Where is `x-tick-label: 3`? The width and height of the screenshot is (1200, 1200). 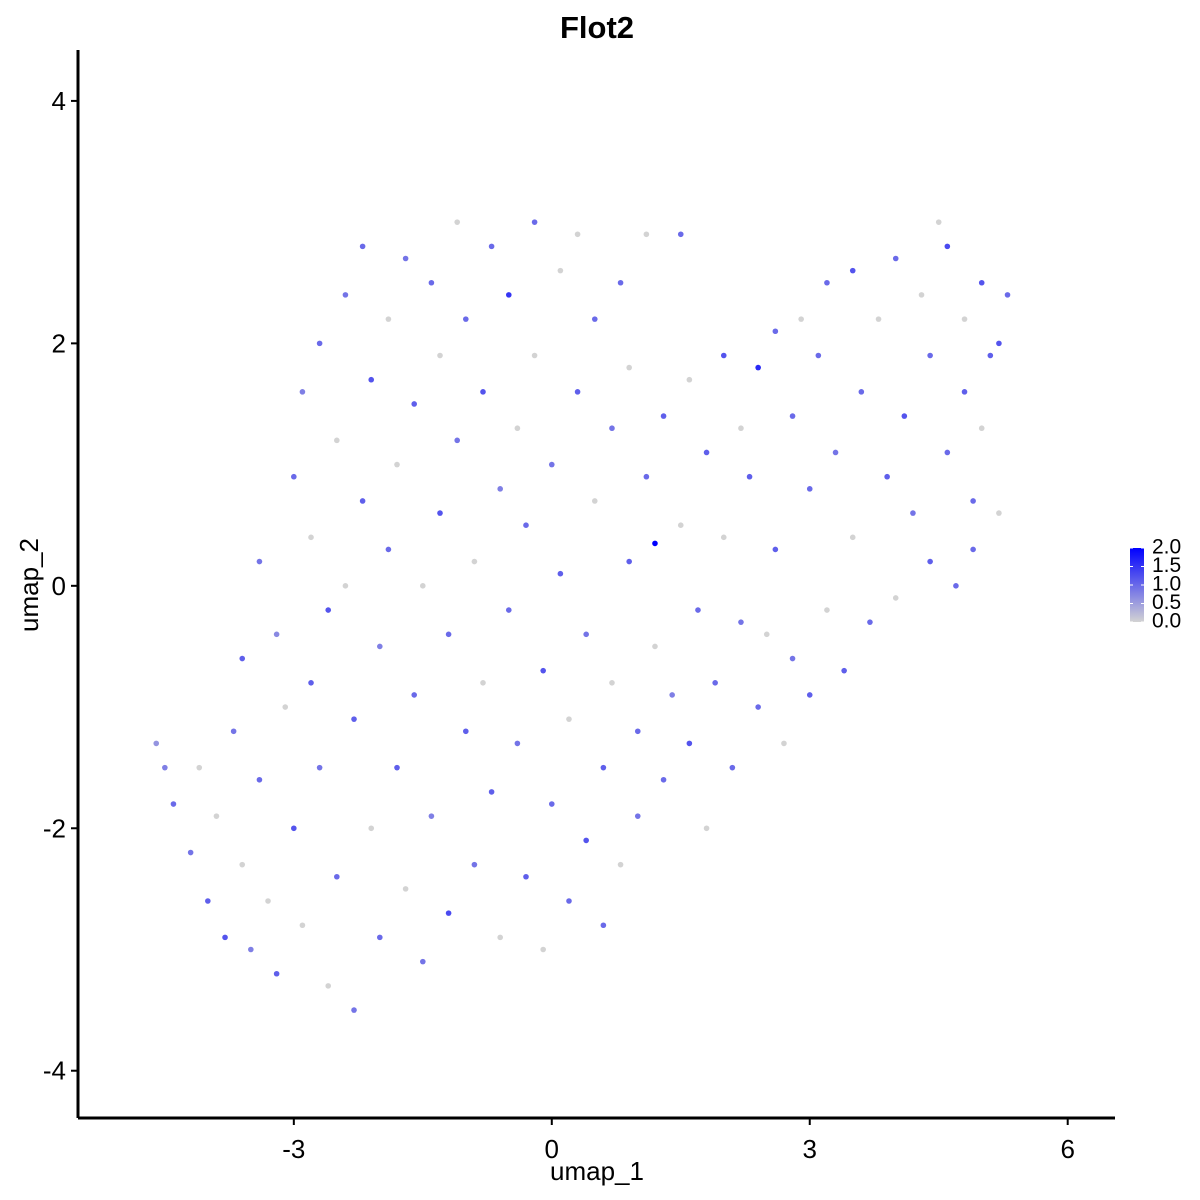 x-tick-label: 3 is located at coordinates (810, 1149).